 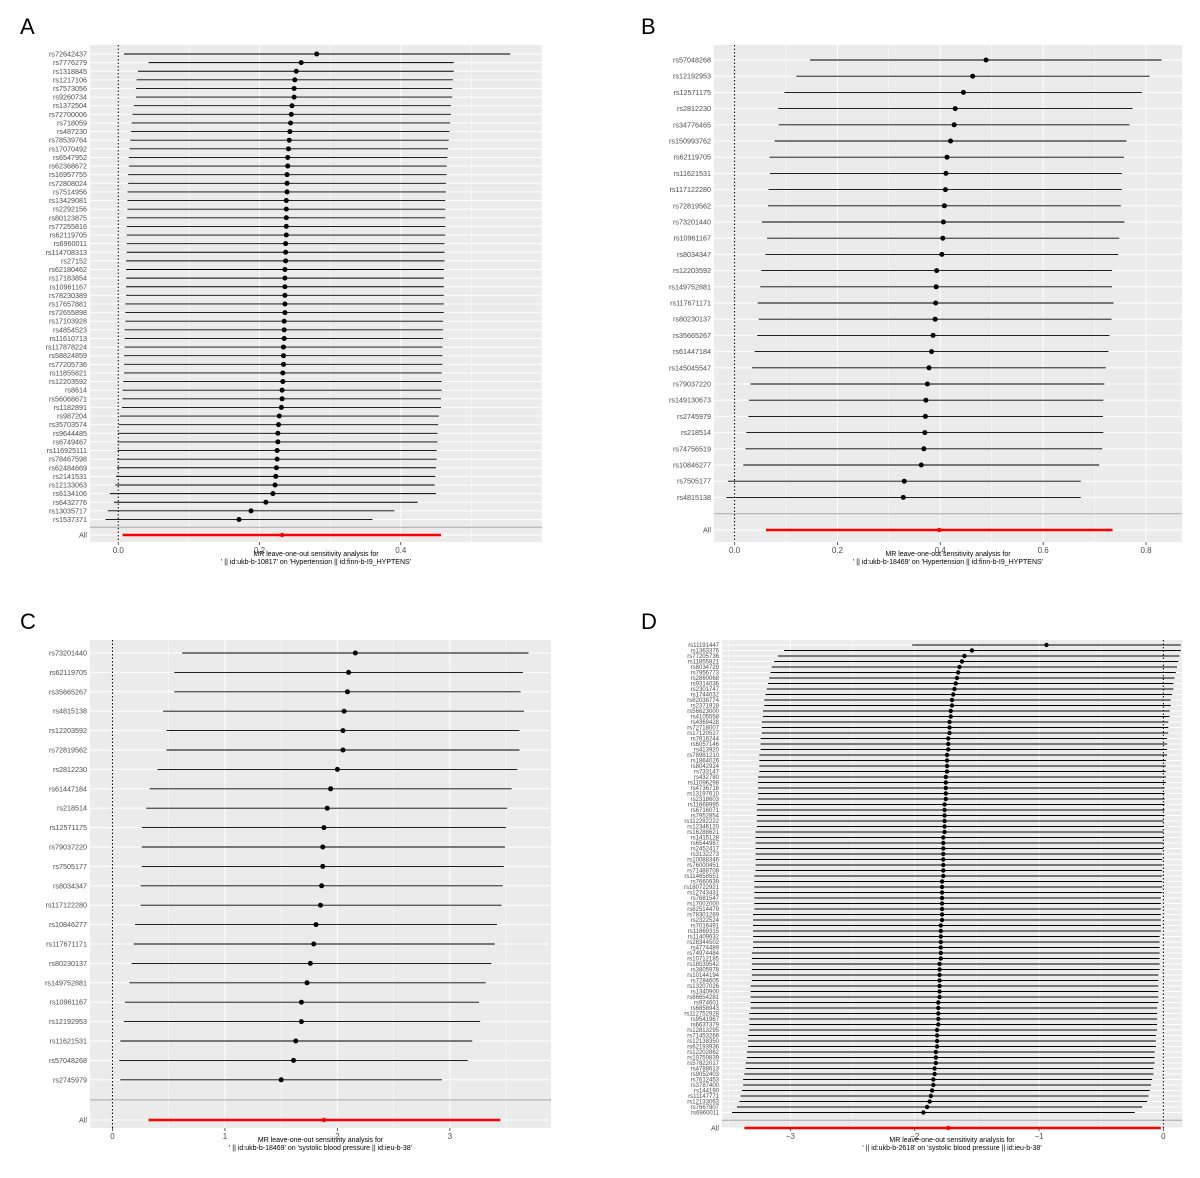 I want to click on snp-label: rs71488708, so click(x=703, y=872).